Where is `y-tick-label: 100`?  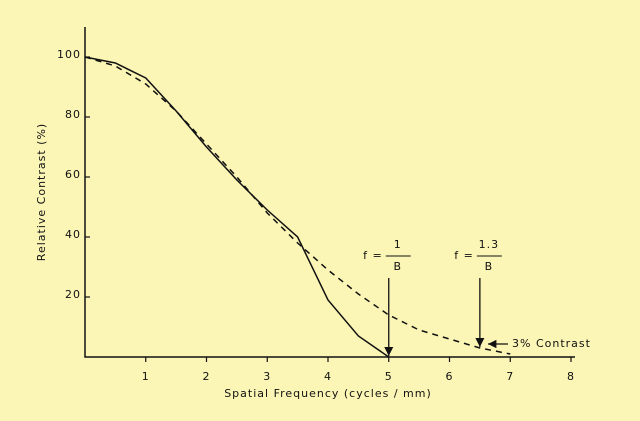
y-tick-label: 100 is located at coordinates (69, 54).